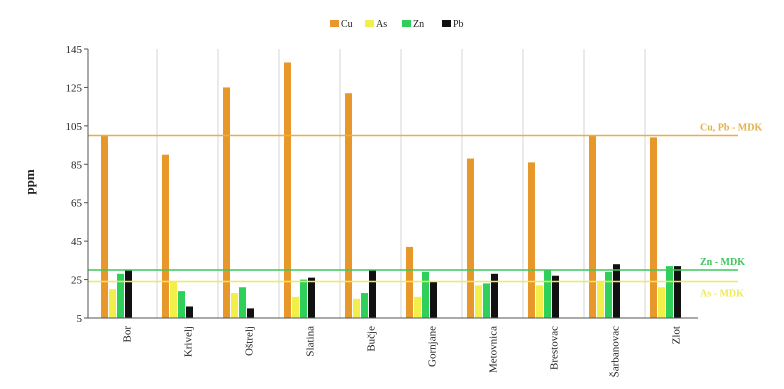 The image size is (784, 389). I want to click on x-tick-label: Gornjane, so click(433, 346).